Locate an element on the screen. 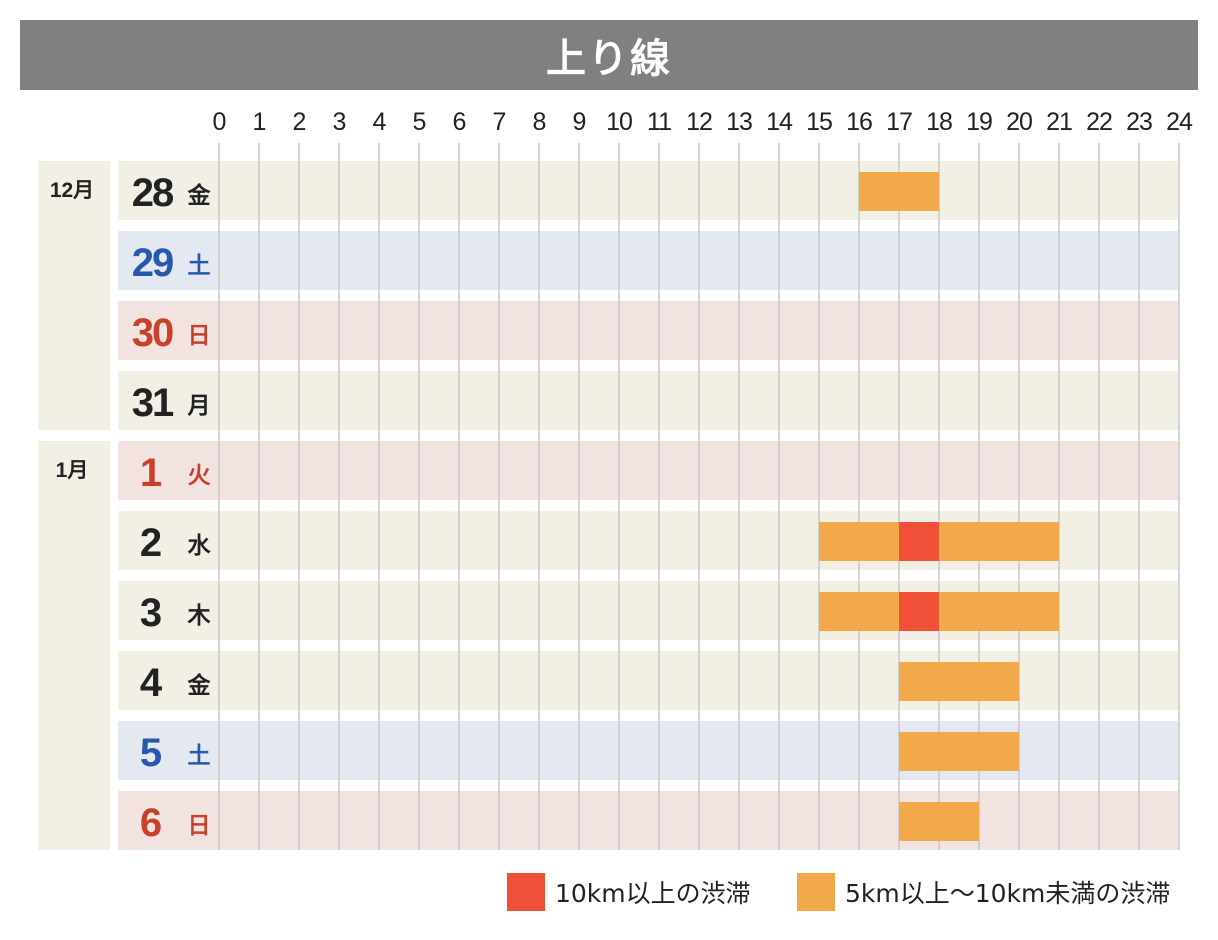 The image size is (1218, 940). legend-label-moderate: 5km以上～10km未満の渋滞 is located at coordinates (1008, 893).